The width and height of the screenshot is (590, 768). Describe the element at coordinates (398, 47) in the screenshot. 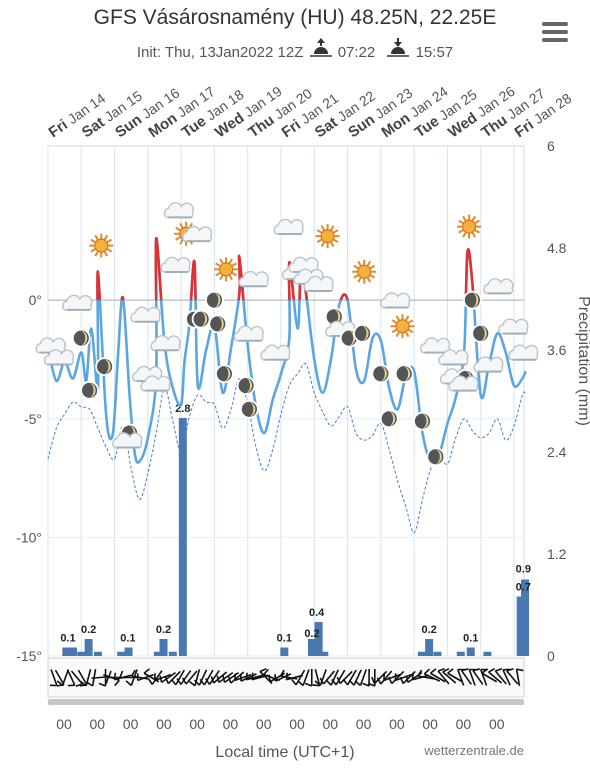

I see `sunset-icon` at that location.